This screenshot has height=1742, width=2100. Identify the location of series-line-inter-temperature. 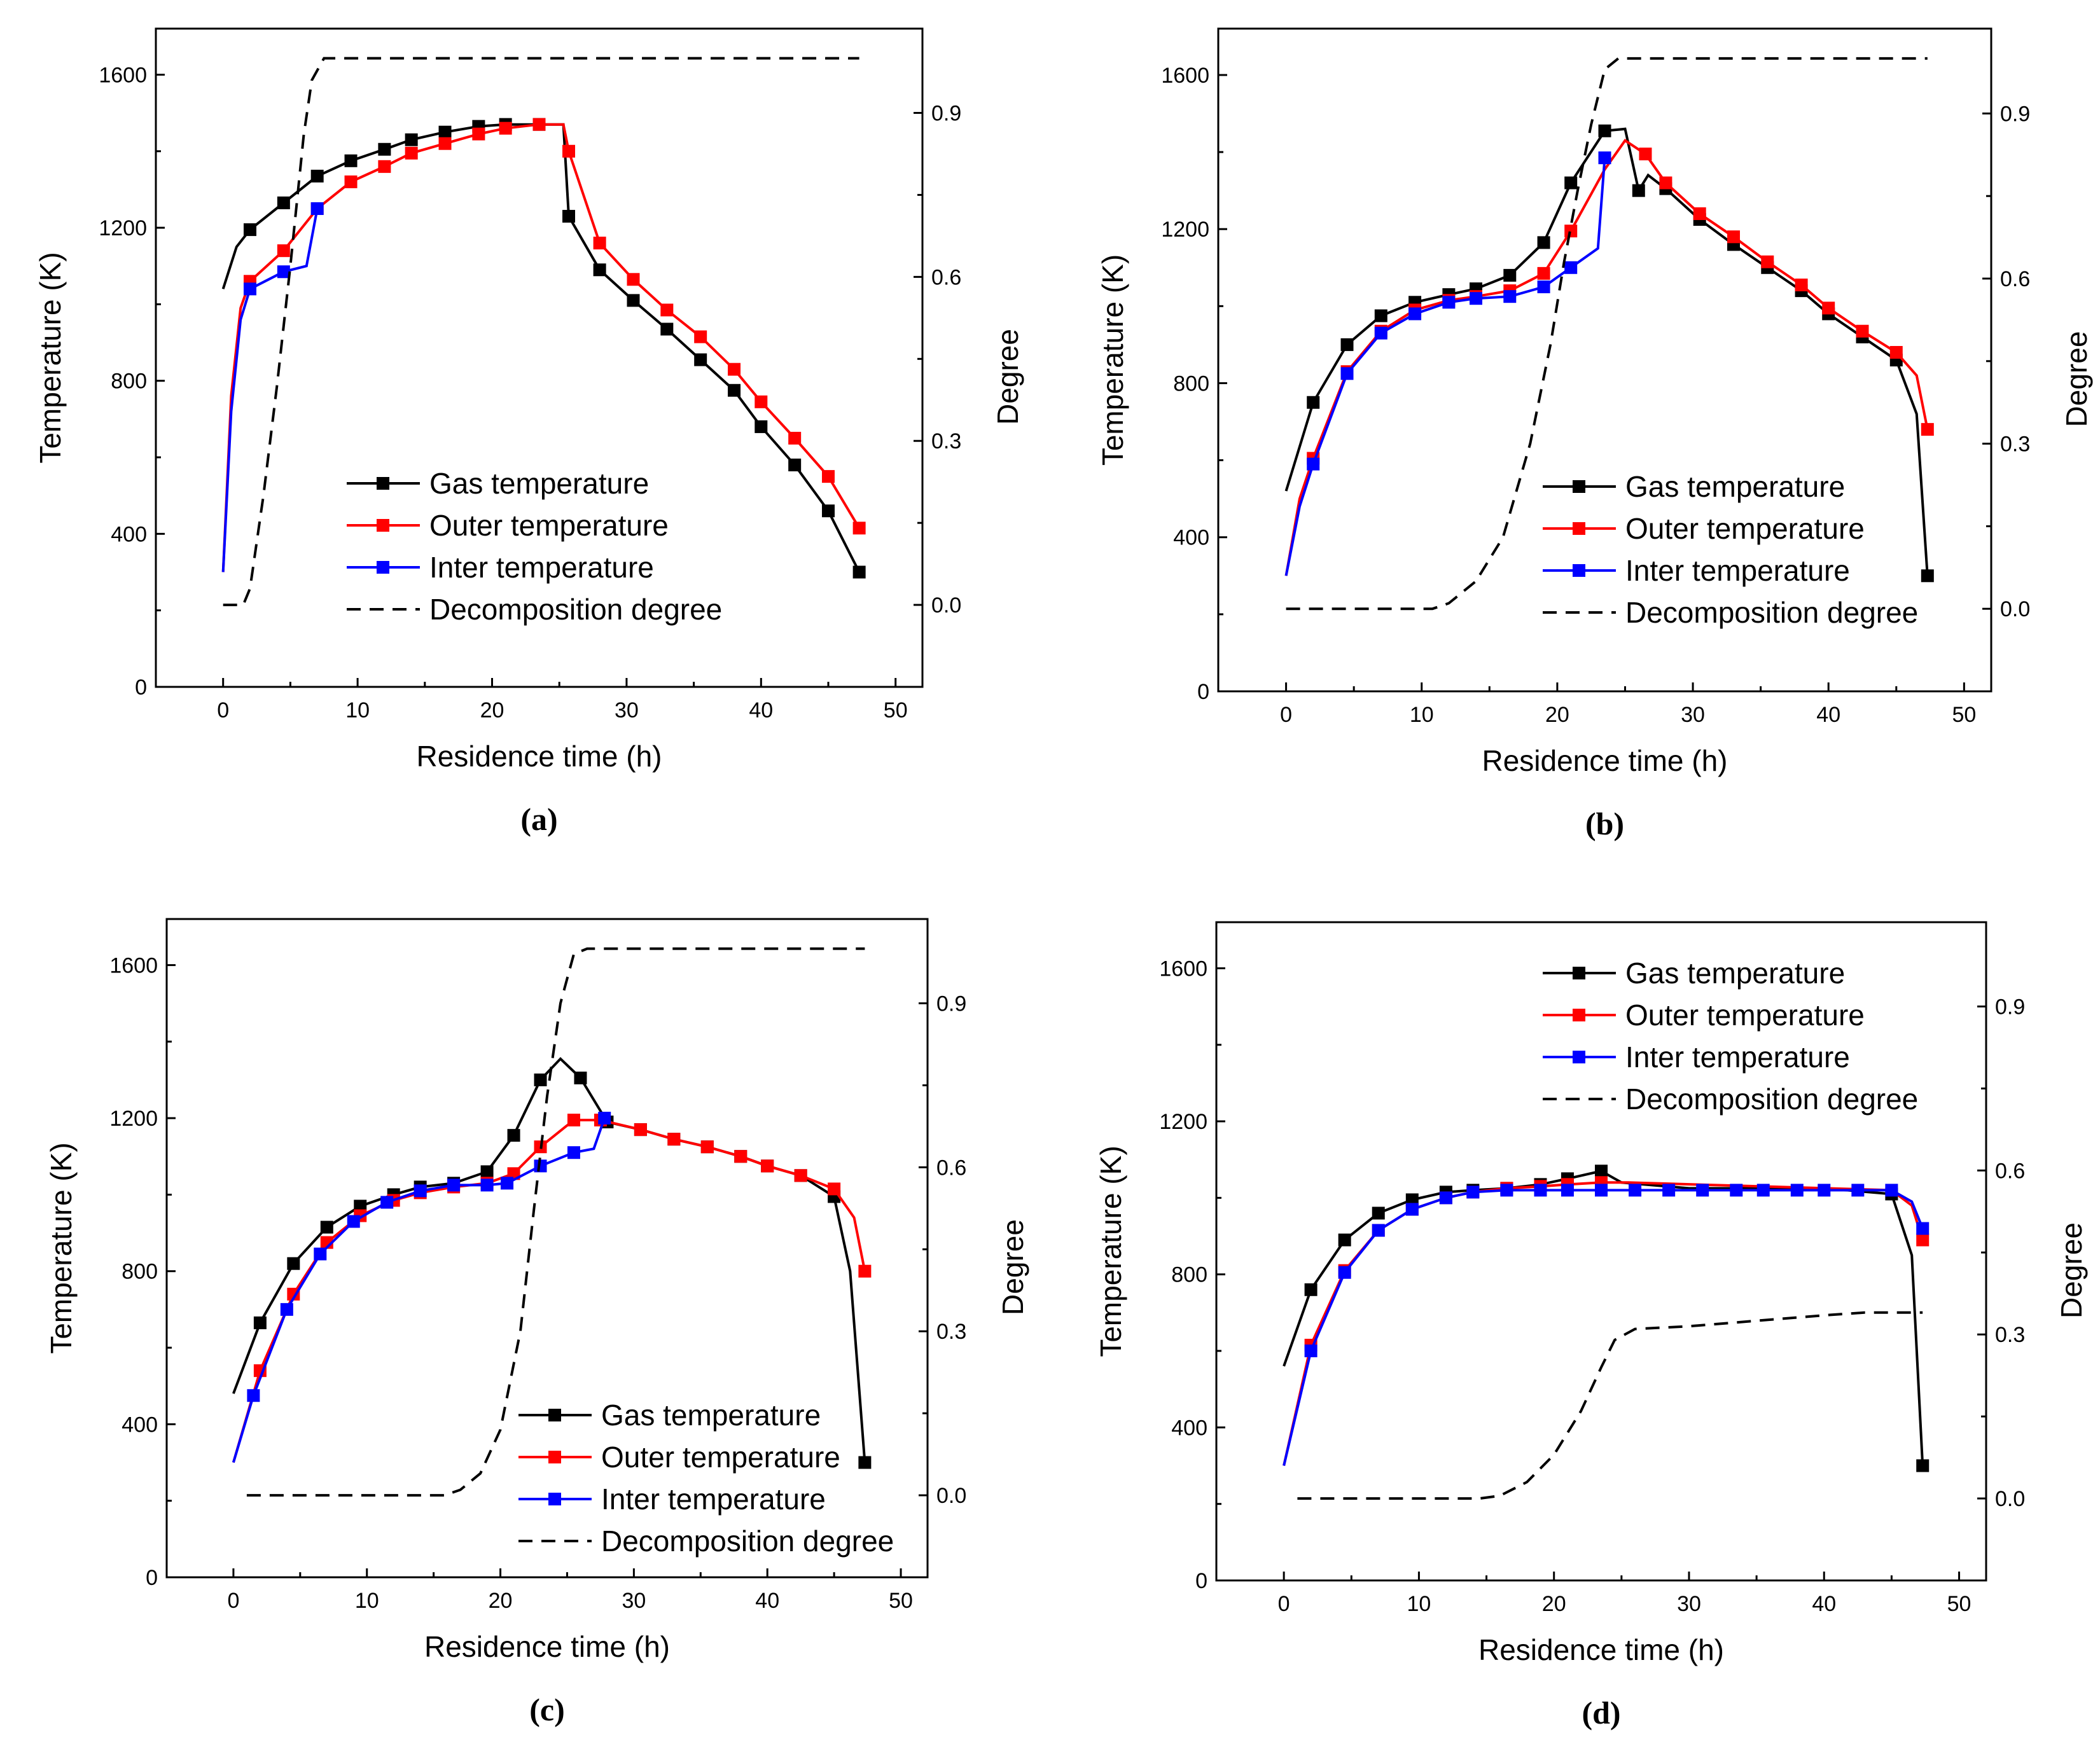
(1604, 1327).